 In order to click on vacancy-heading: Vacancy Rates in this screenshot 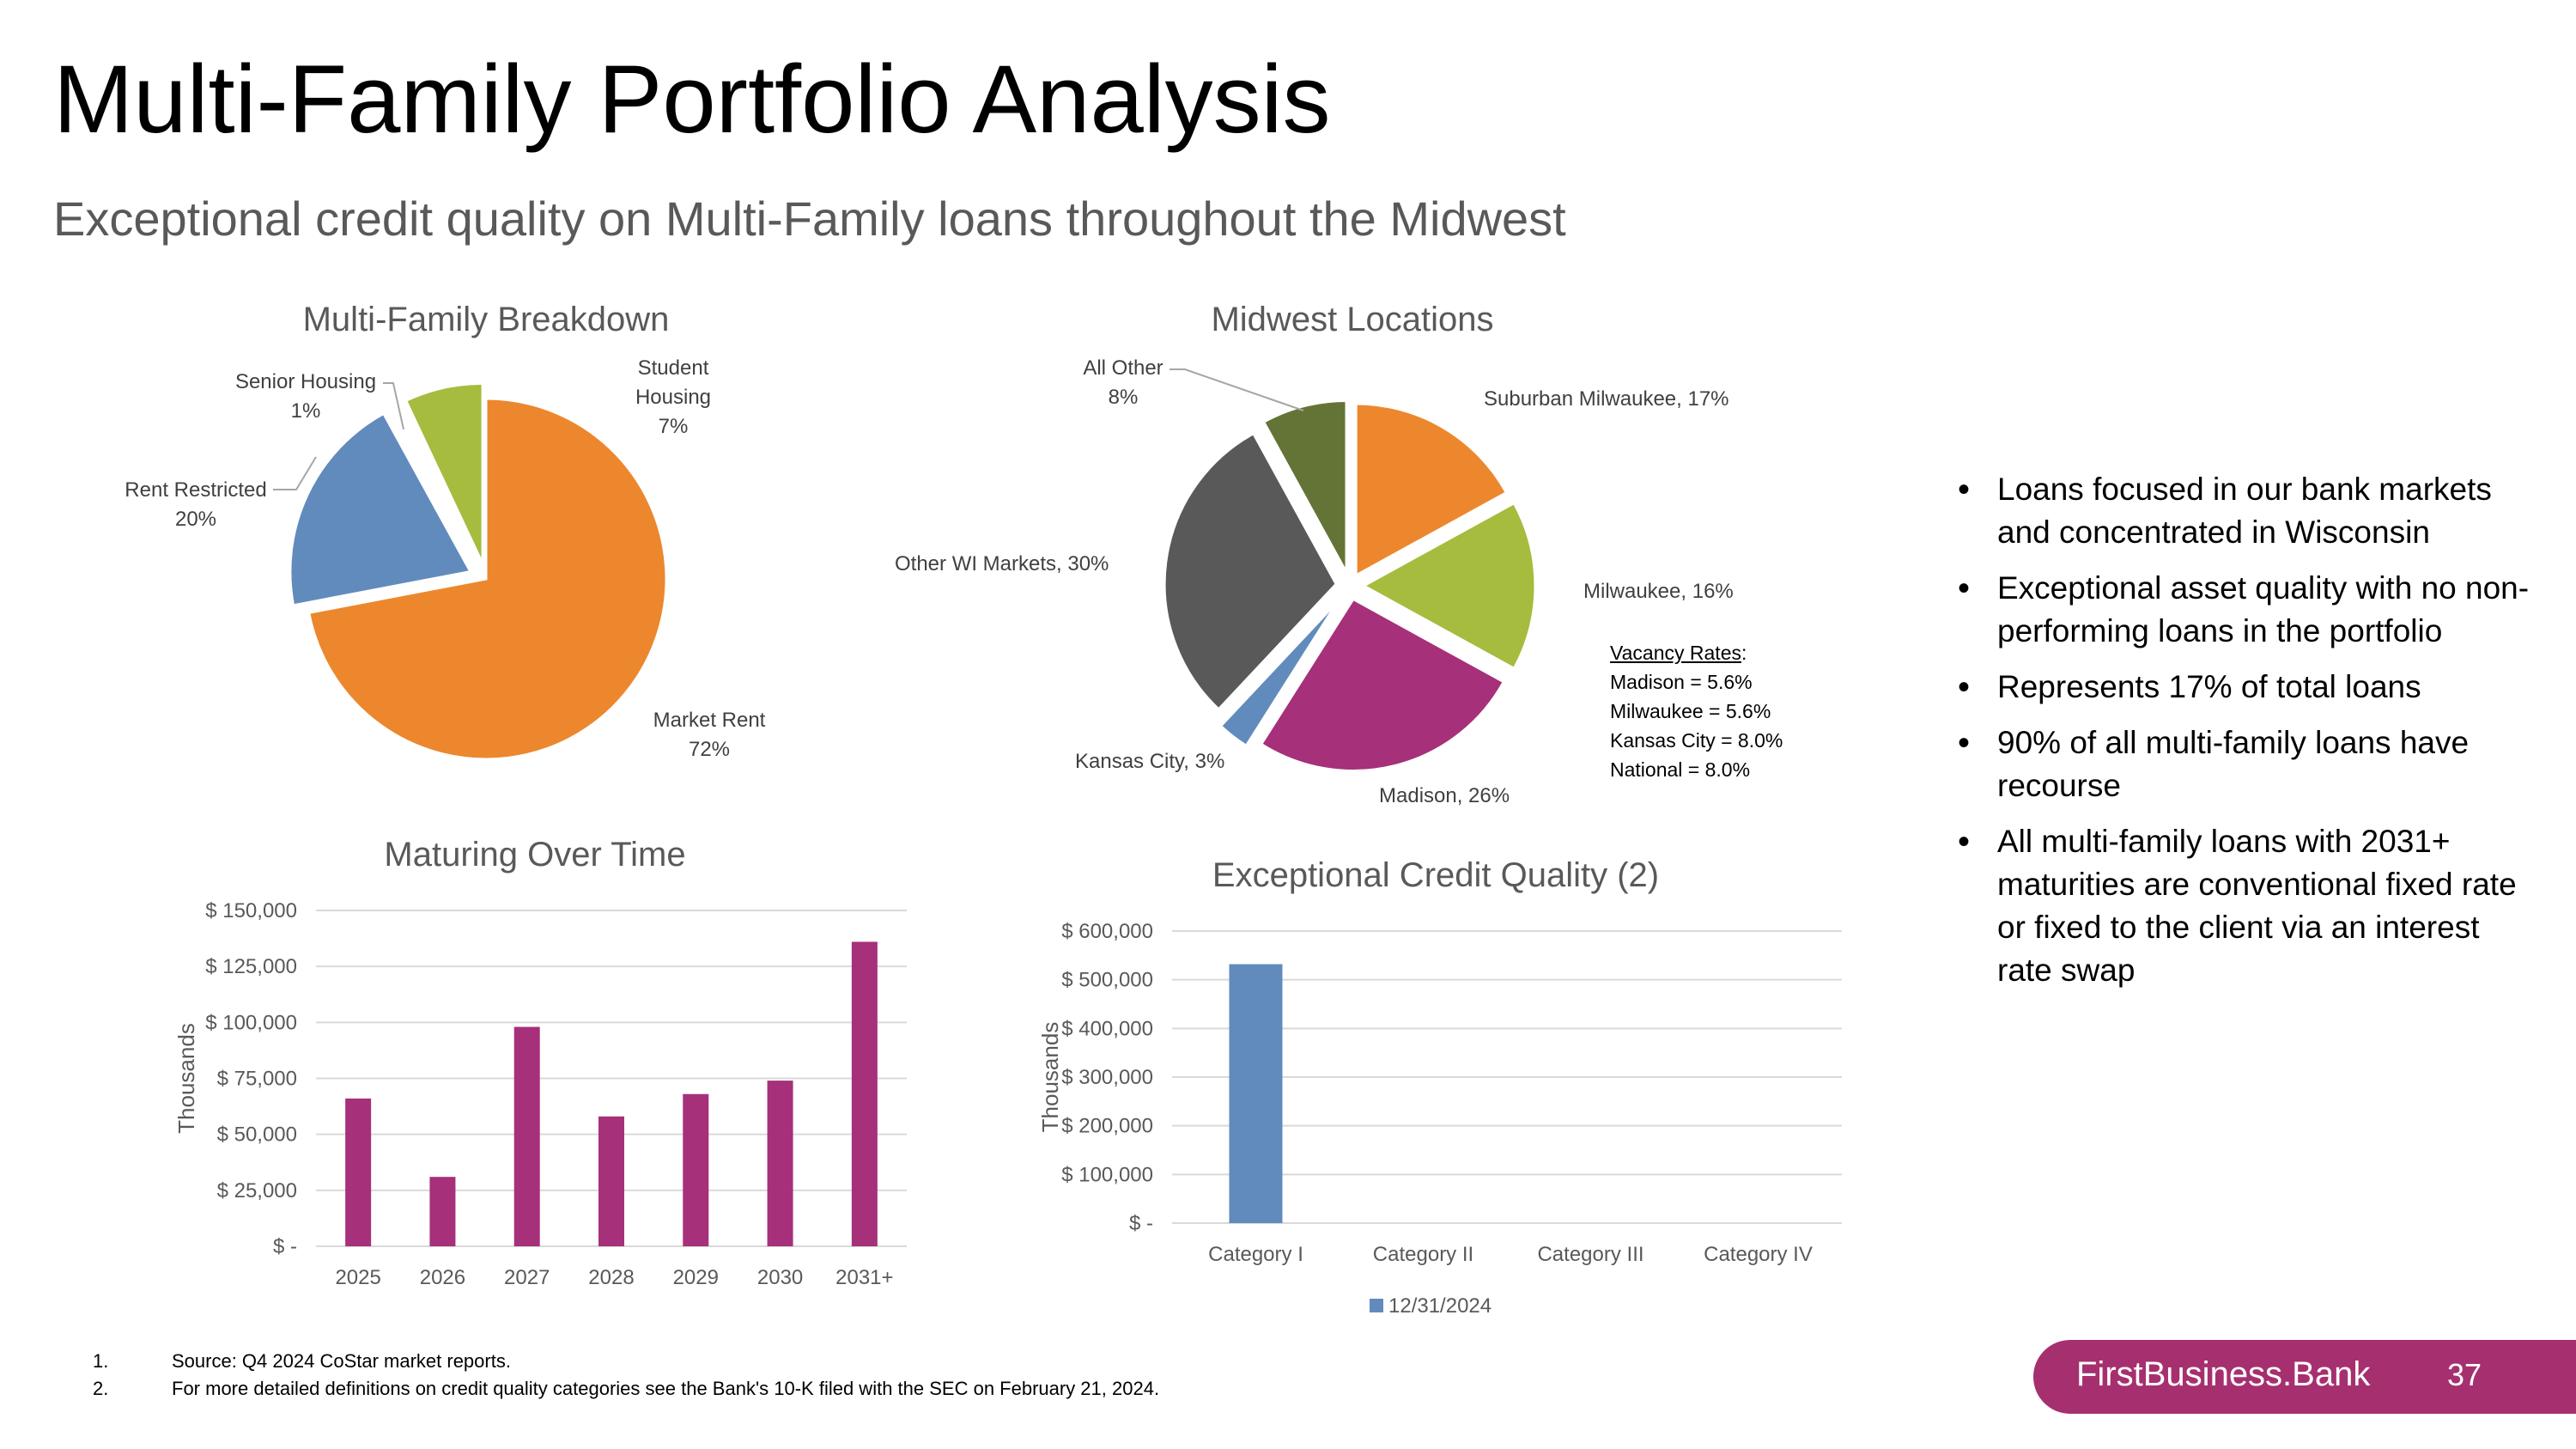, I will do `click(1675, 653)`.